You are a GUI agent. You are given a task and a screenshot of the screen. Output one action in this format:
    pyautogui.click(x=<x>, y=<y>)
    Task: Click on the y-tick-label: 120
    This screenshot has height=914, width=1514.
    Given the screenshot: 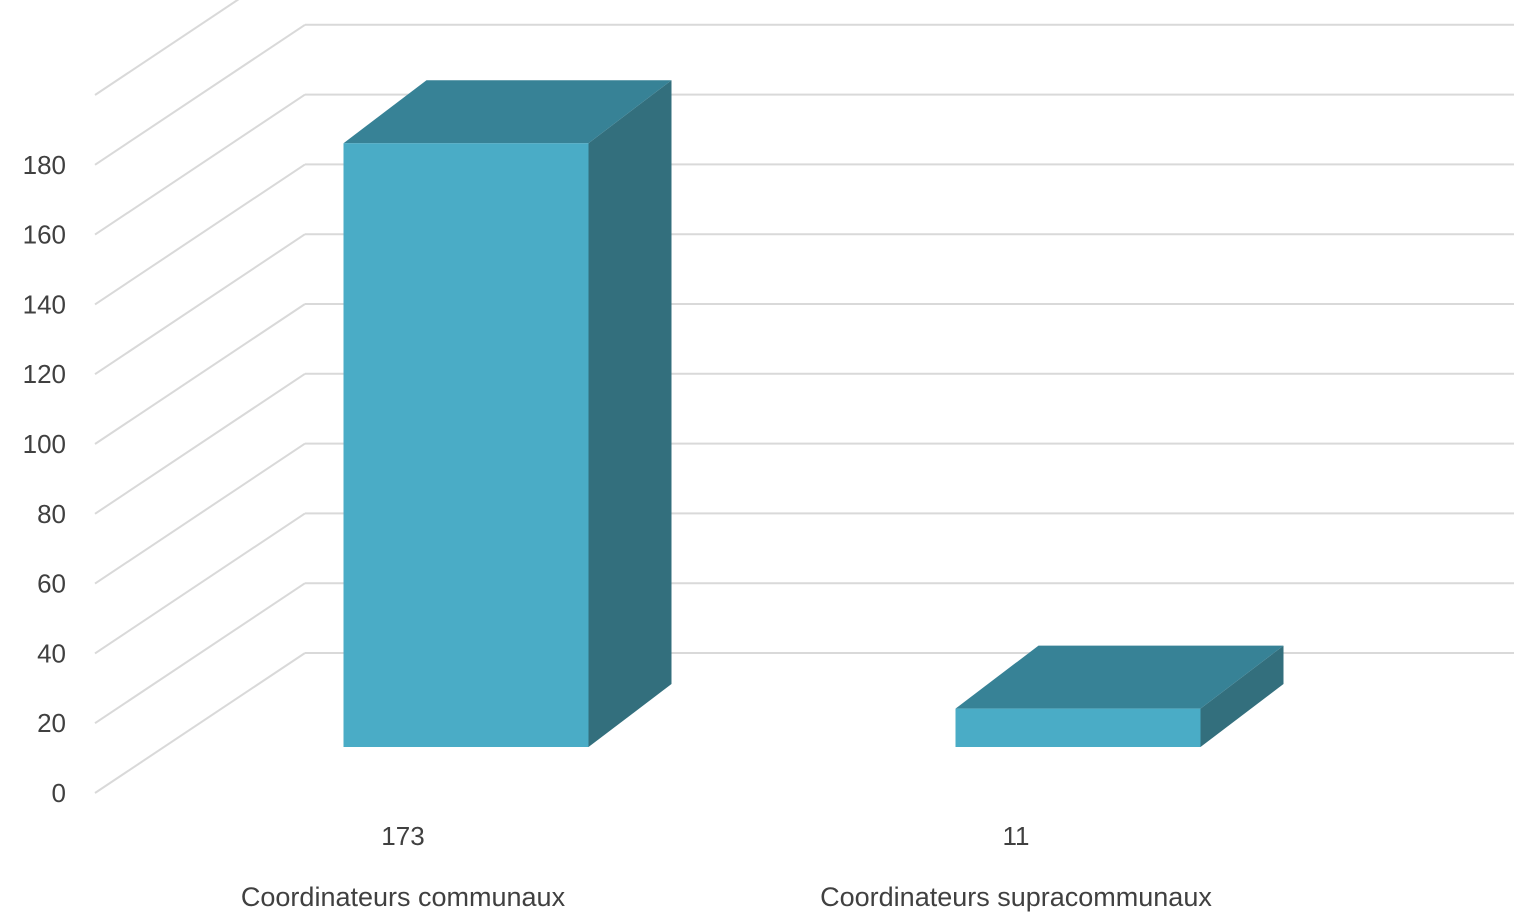 What is the action you would take?
    pyautogui.click(x=44, y=374)
    